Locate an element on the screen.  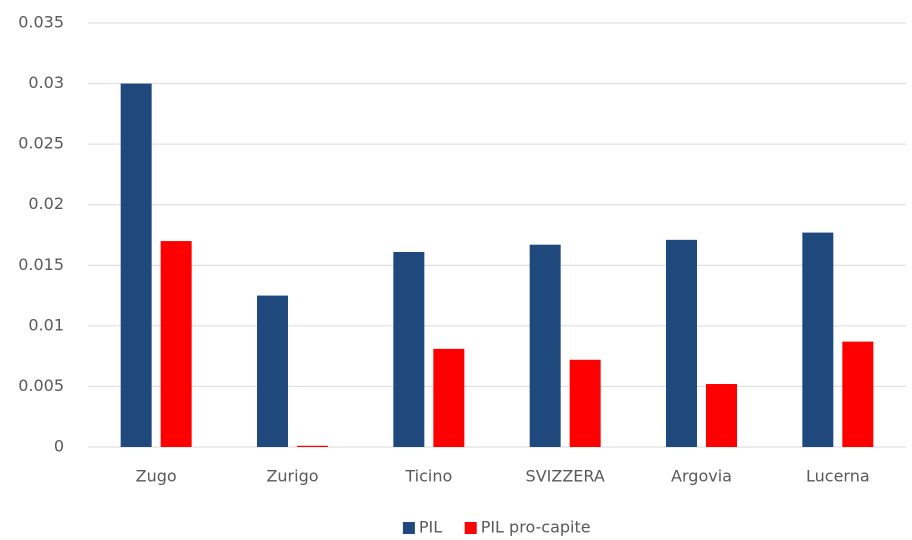
y-tick-label: 0.025 is located at coordinates (41, 143).